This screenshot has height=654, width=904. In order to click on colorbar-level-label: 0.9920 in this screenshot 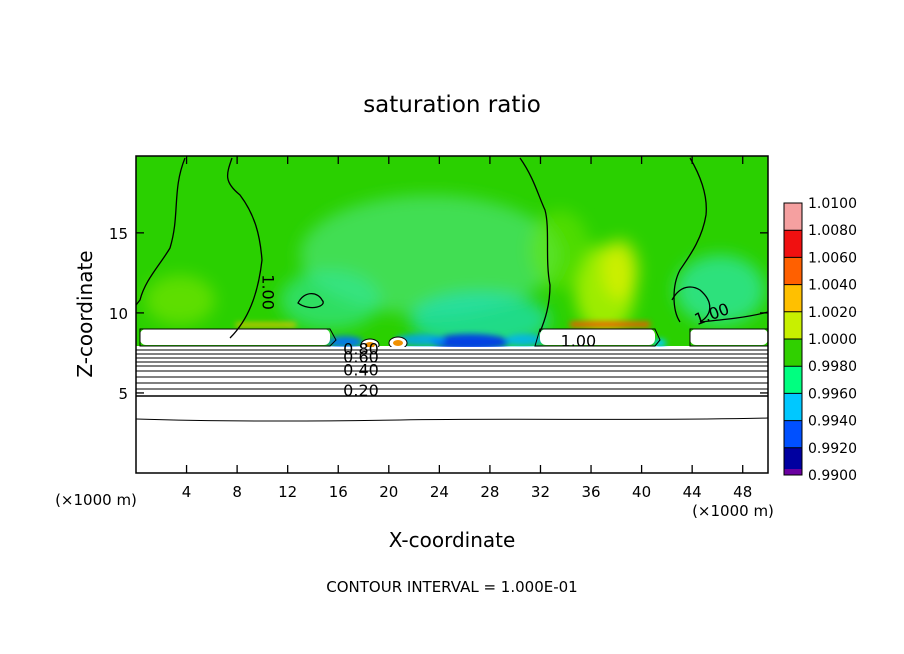, I will do `click(832, 449)`.